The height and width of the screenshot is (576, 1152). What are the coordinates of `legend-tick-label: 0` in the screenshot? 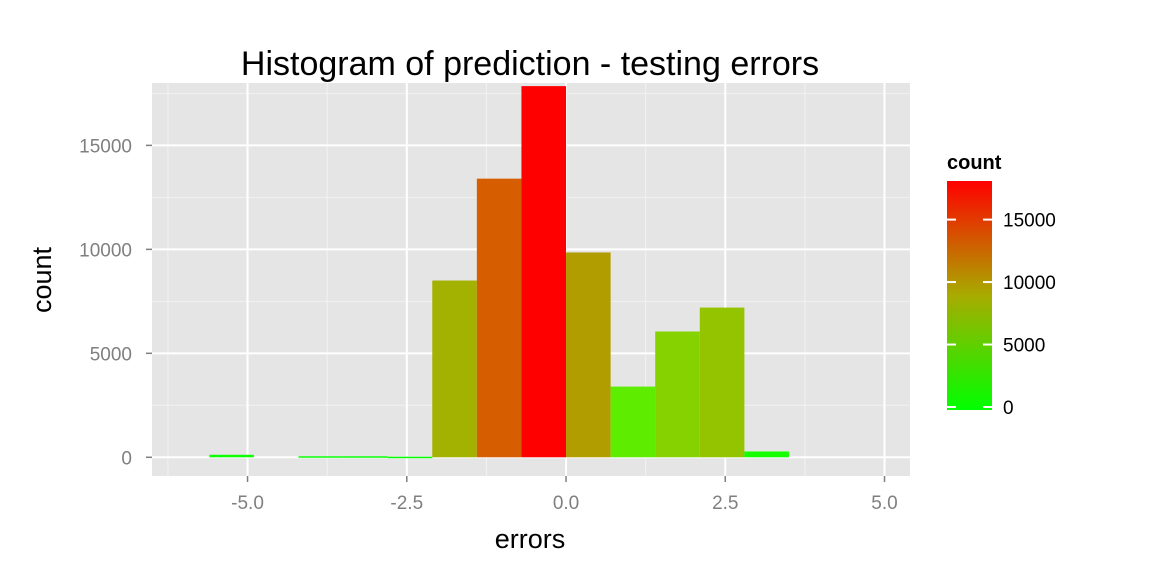 It's located at (1008, 408).